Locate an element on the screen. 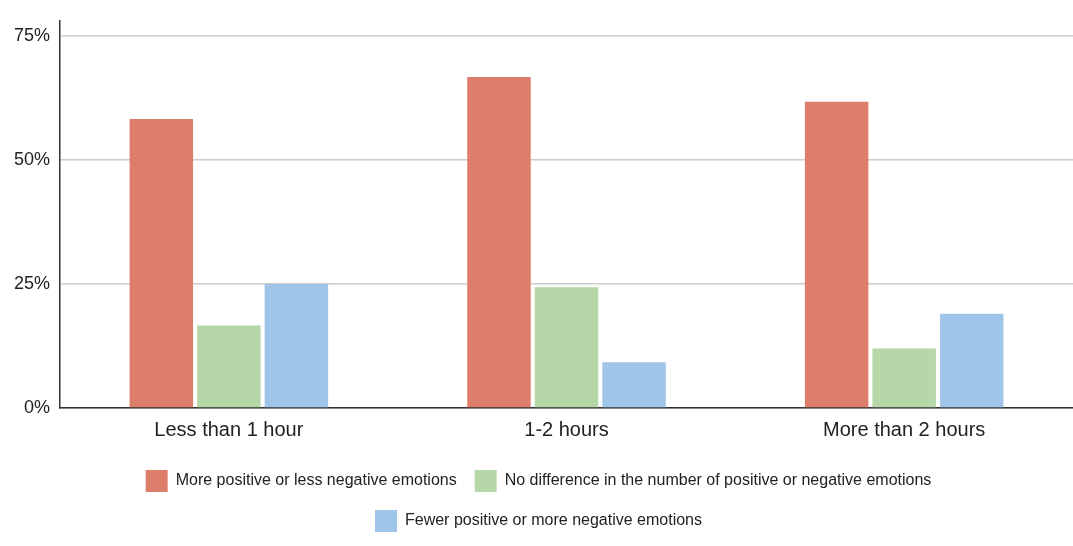 The height and width of the screenshot is (546, 1073). y-tick-label: 25% is located at coordinates (32, 282).